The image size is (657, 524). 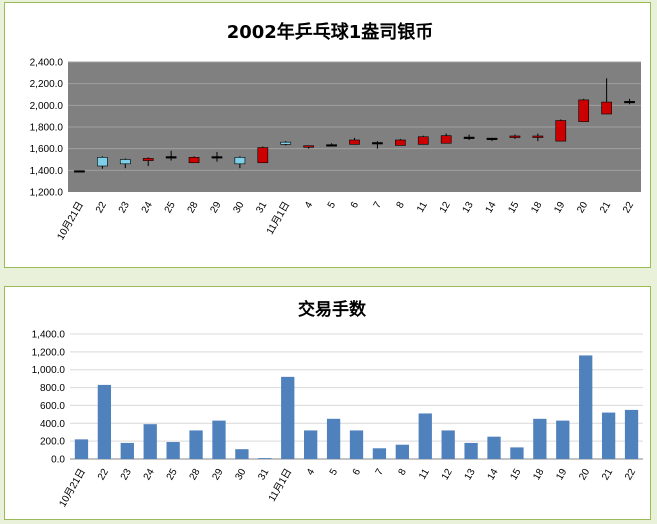 I want to click on candlestick-x-tick-label: 28, so click(x=193, y=208).